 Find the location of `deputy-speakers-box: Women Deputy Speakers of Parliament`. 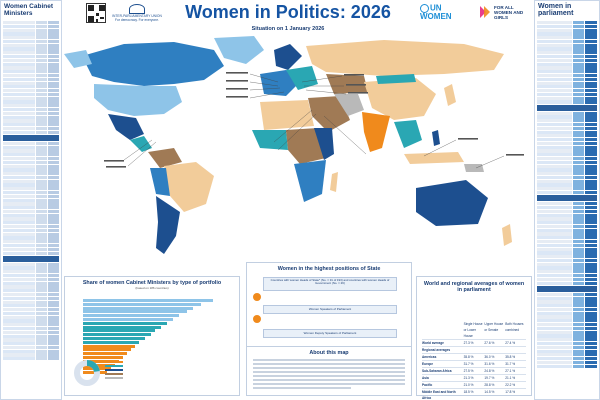

deputy-speakers-box: Women Deputy Speakers of Parliament is located at coordinates (330, 333).